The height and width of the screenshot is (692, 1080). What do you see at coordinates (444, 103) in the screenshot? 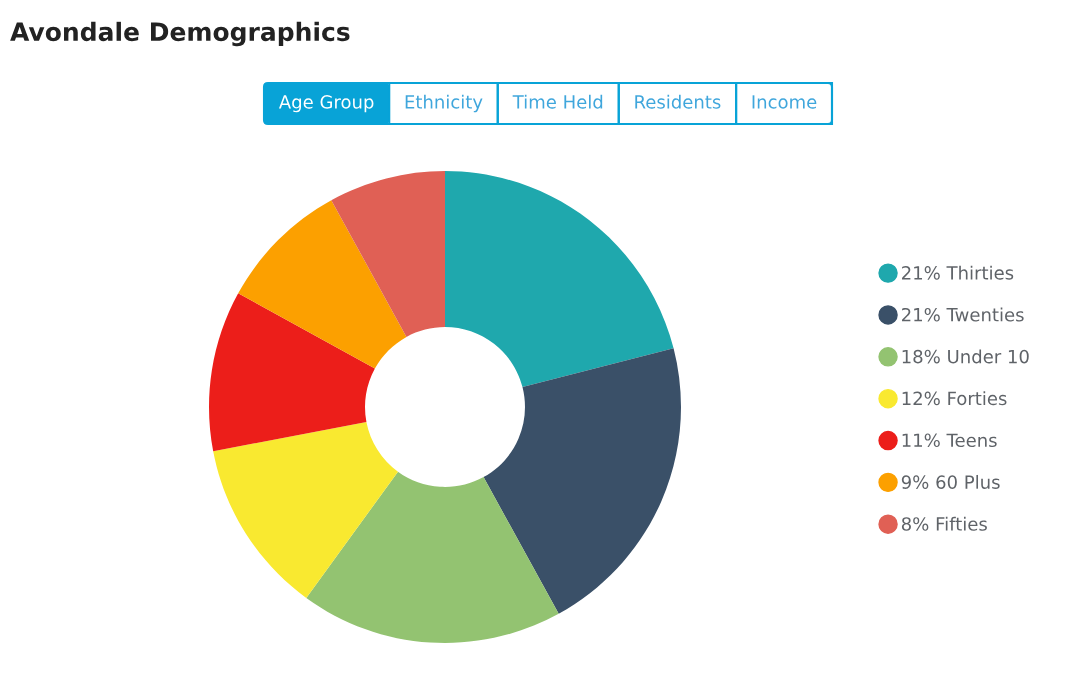
I see `text: Ethnicity` at bounding box center [444, 103].